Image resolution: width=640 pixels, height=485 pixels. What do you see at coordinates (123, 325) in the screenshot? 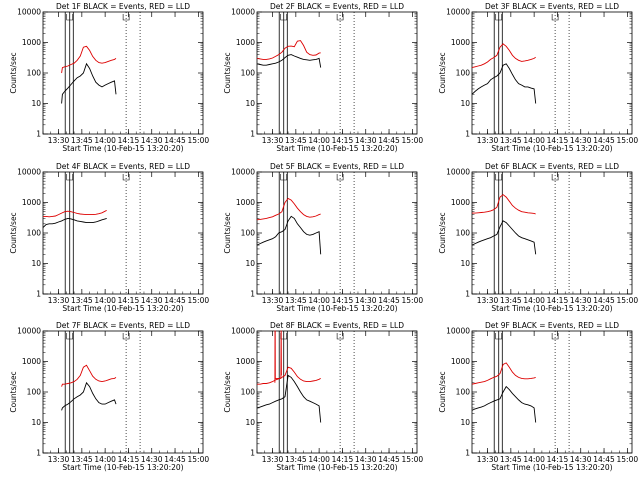
I see `panel-title: Det 7F BLACK = Events, RED = LLD` at bounding box center [123, 325].